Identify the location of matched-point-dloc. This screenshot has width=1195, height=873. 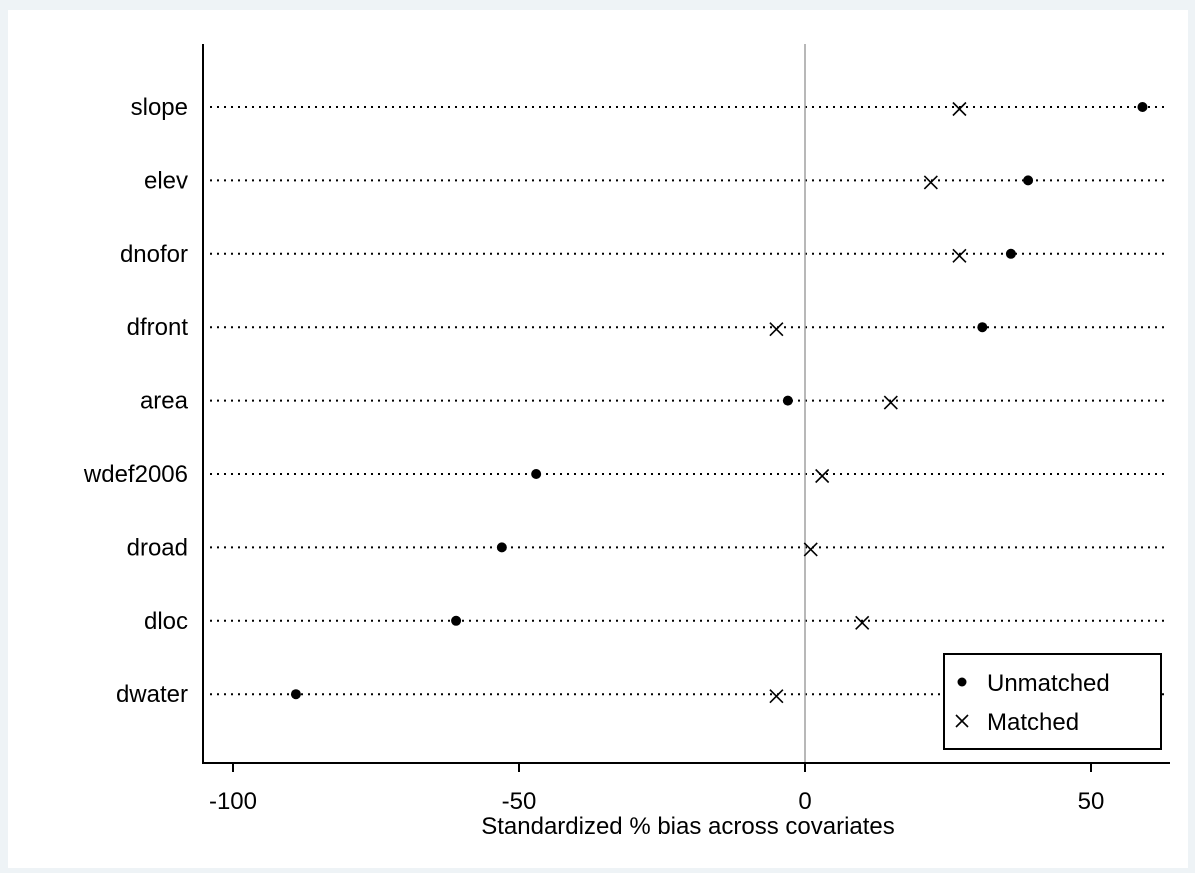
(862, 622).